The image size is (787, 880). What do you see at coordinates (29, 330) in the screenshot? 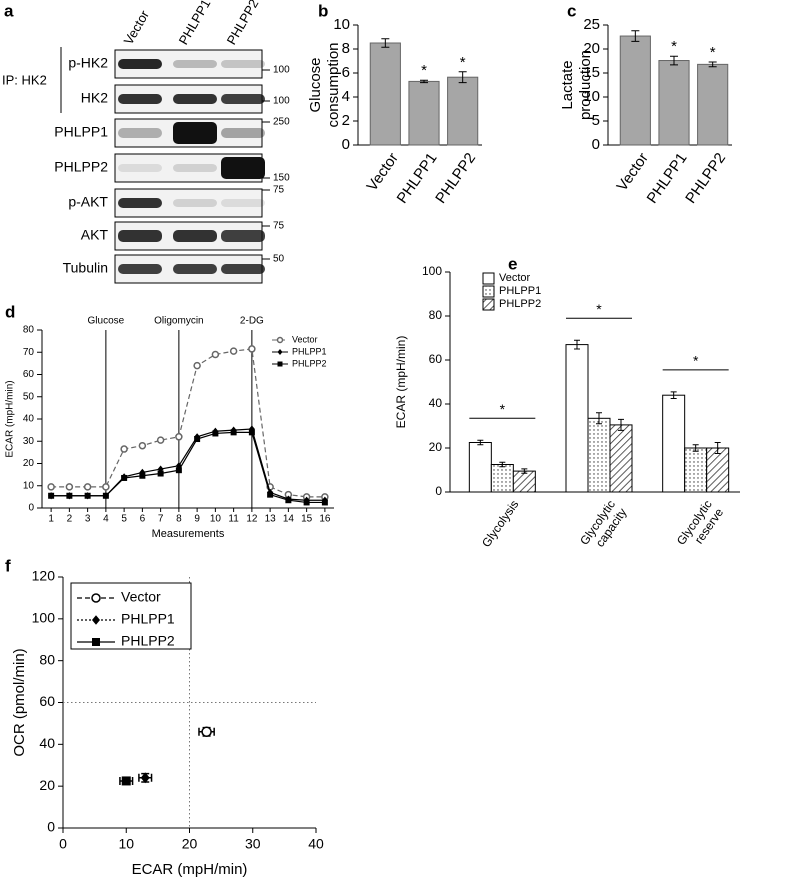
I see `y-tick-label: 80` at bounding box center [29, 330].